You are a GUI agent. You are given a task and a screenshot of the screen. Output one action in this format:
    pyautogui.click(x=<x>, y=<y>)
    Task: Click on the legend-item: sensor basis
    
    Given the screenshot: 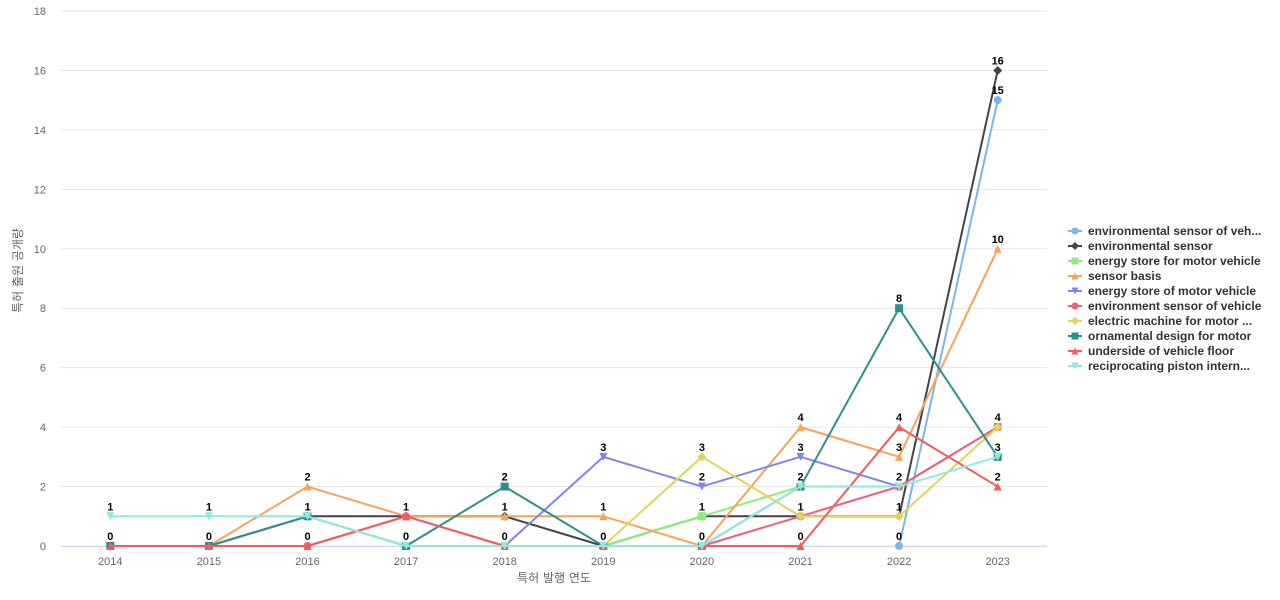 What is the action you would take?
    pyautogui.click(x=1115, y=276)
    